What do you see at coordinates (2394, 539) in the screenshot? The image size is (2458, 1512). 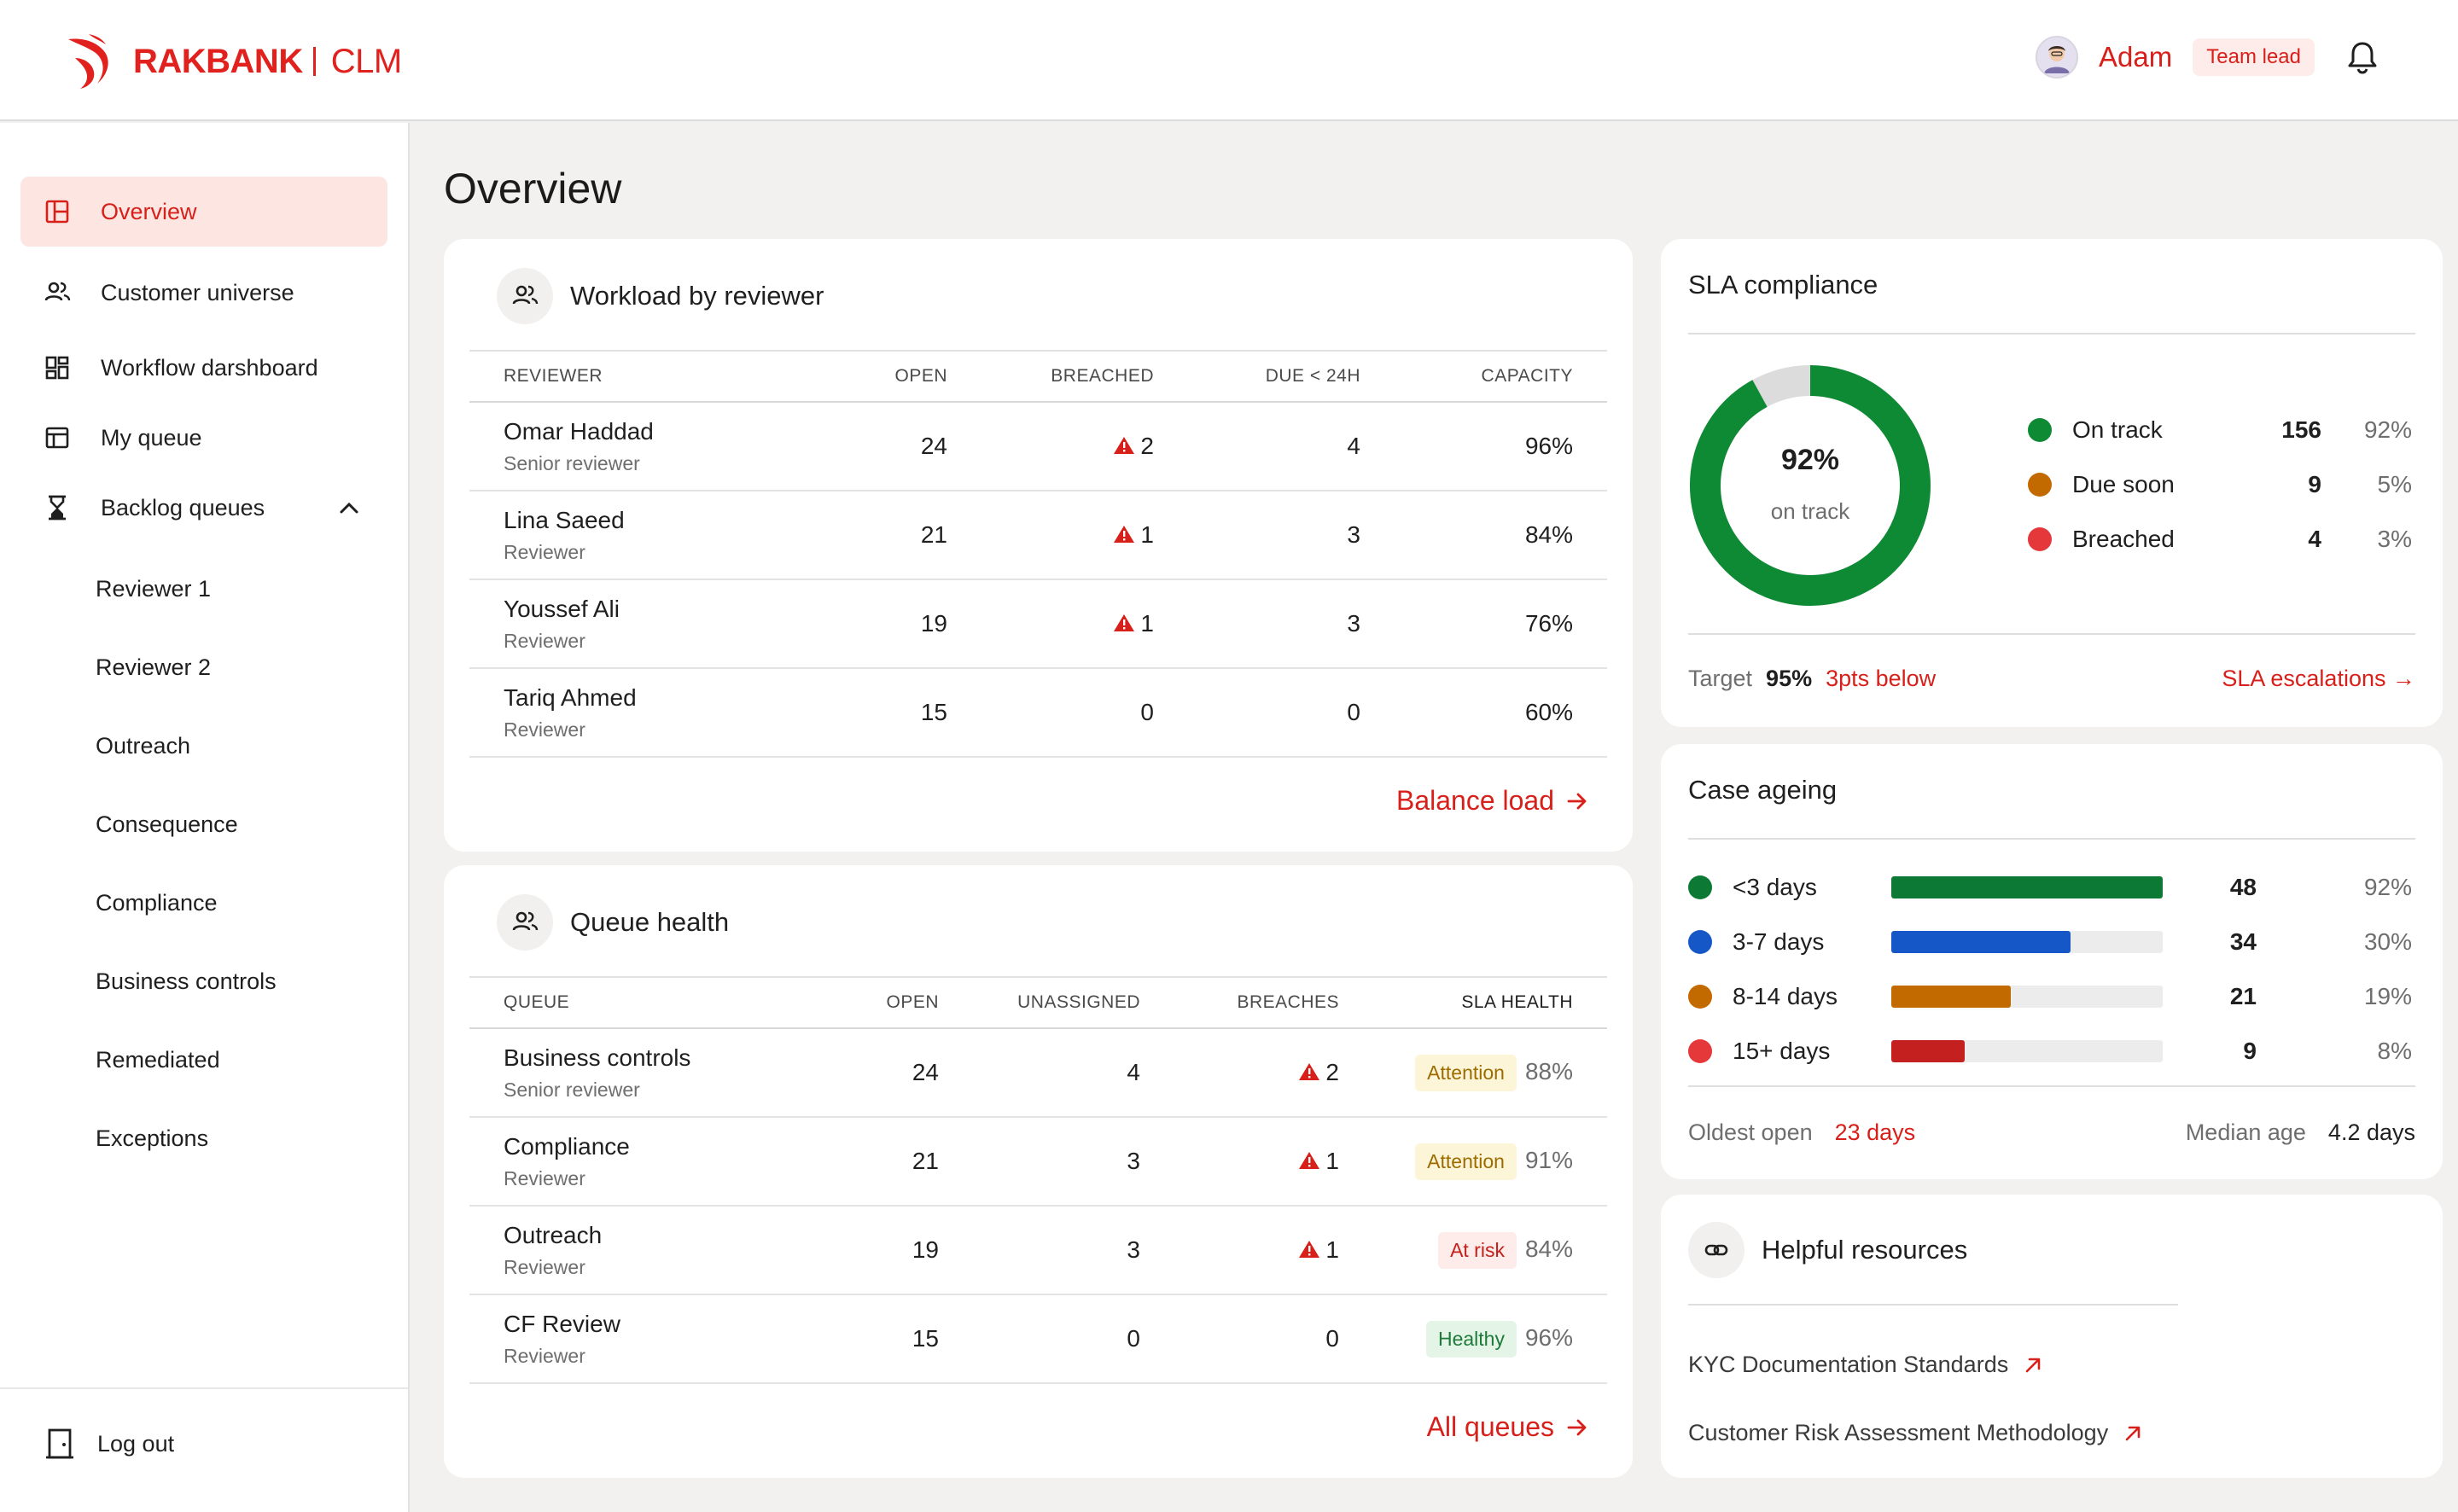 I see `legend-pct: 3%` at bounding box center [2394, 539].